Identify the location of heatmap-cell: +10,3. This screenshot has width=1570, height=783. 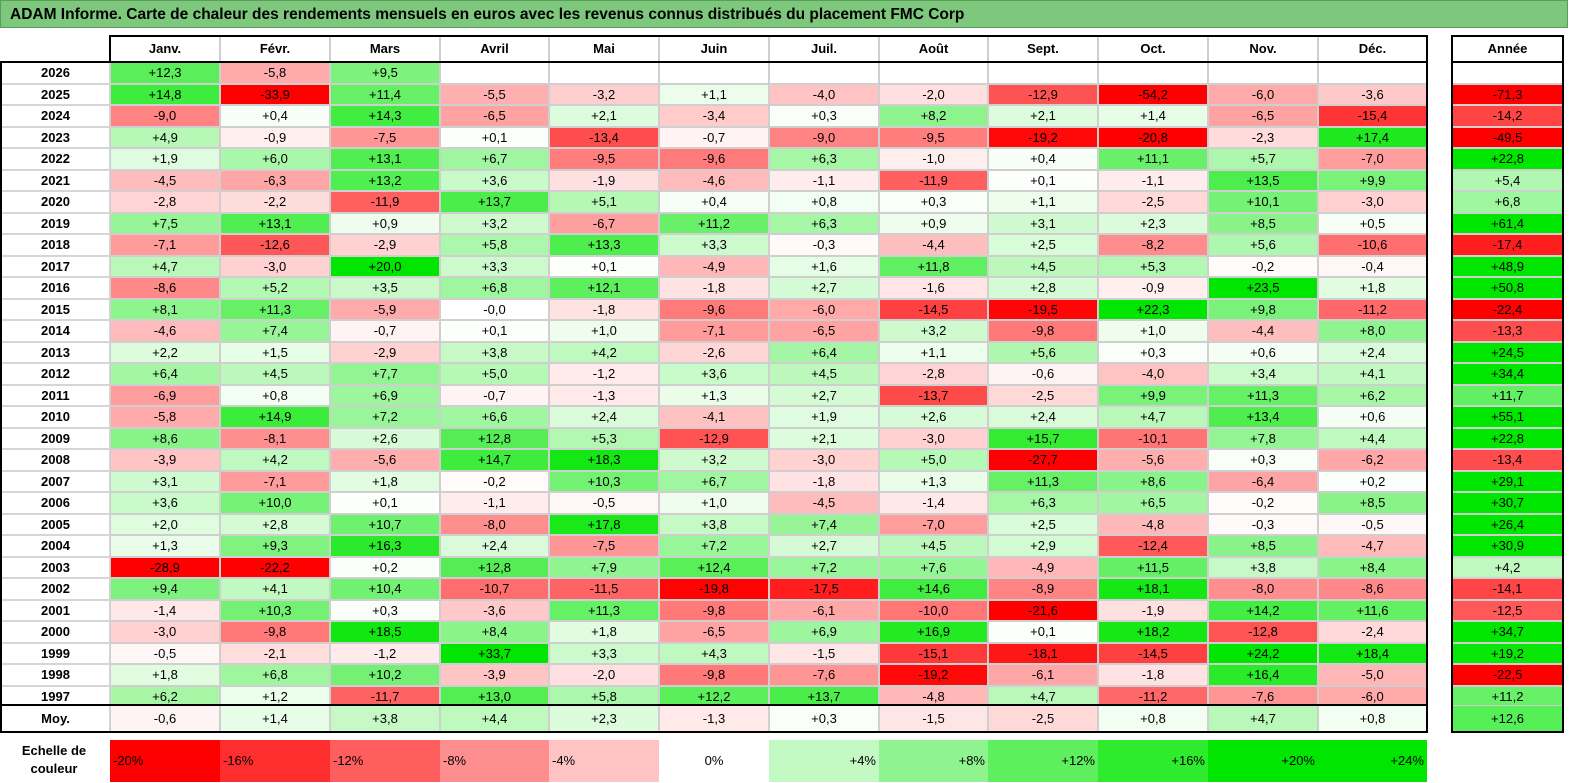
(275, 610).